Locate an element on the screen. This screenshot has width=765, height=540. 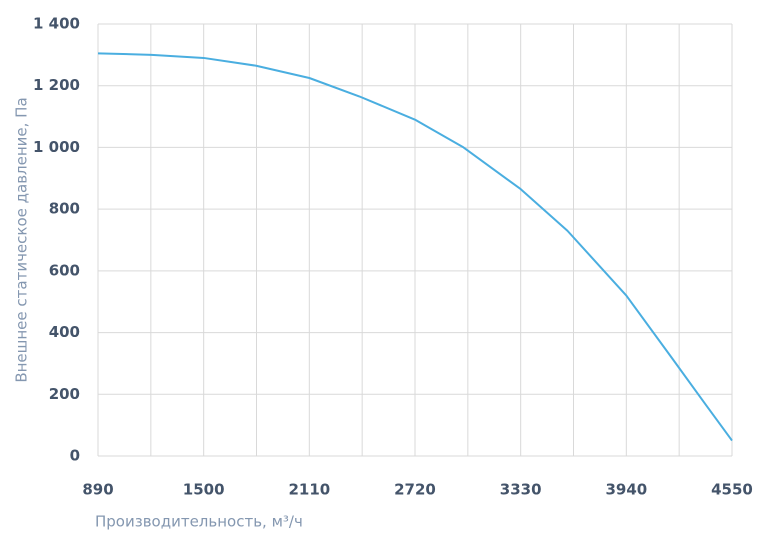
y-tick-label: 0 is located at coordinates (75, 456).